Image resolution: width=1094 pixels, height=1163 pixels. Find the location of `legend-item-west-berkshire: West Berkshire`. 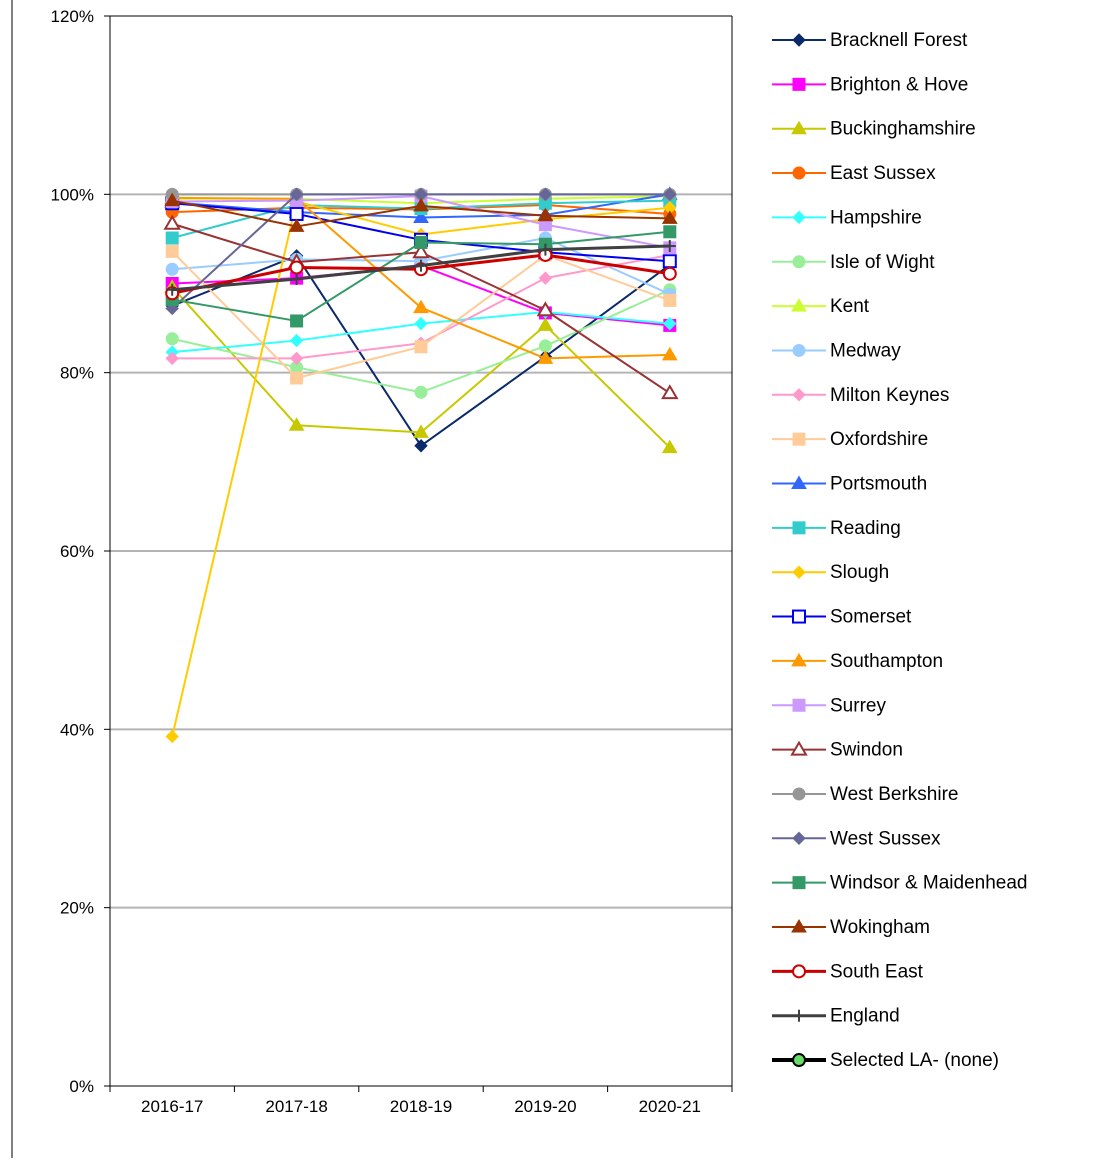

legend-item-west-berkshire: West Berkshire is located at coordinates (865, 794).